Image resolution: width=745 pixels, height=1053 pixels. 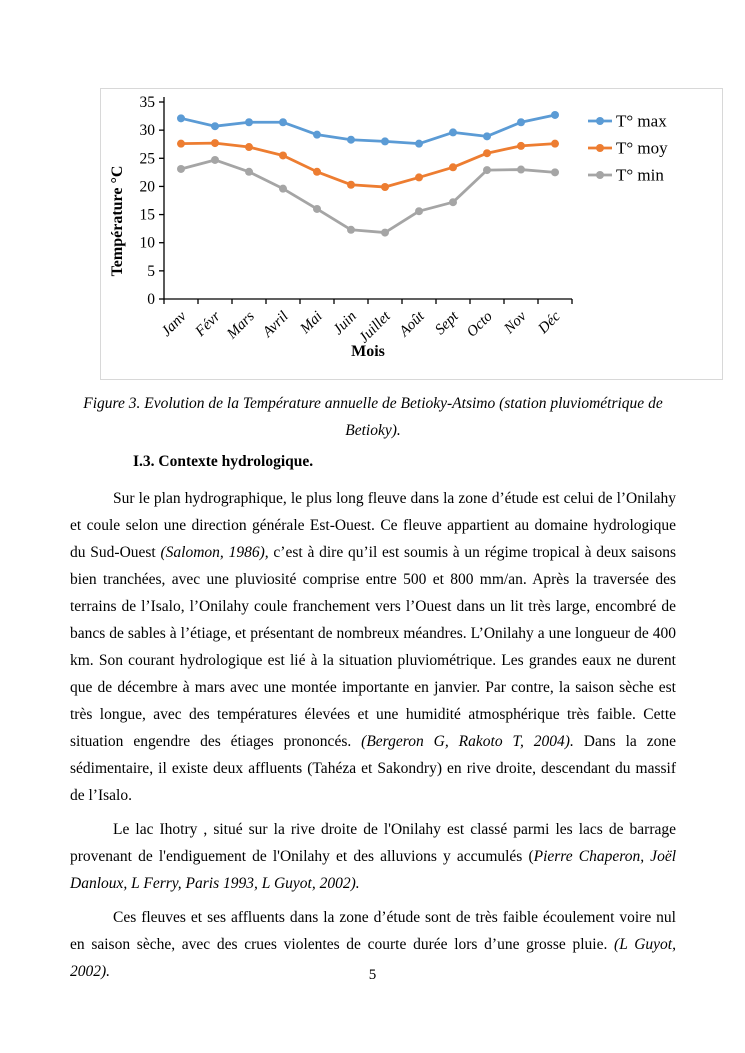 What do you see at coordinates (174, 324) in the screenshot?
I see `x-tick-label: Janv` at bounding box center [174, 324].